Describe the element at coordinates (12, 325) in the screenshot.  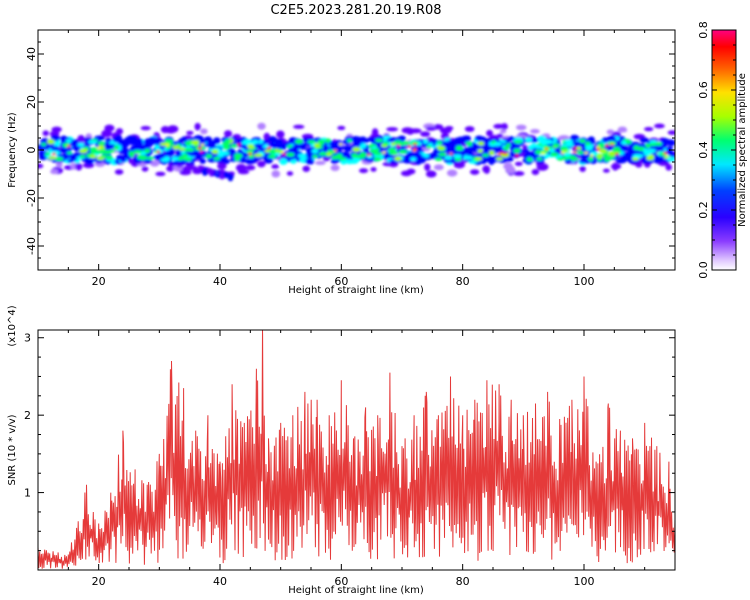
I see `snr-y-multiplier: (x10^4)` at that location.